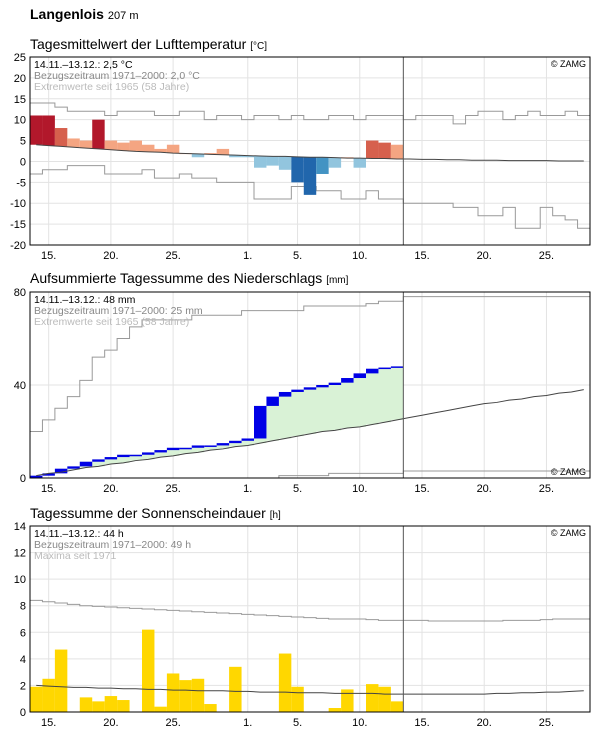 The height and width of the screenshot is (729, 596). What do you see at coordinates (23, 633) in the screenshot?
I see `y-tick-label: 6` at bounding box center [23, 633].